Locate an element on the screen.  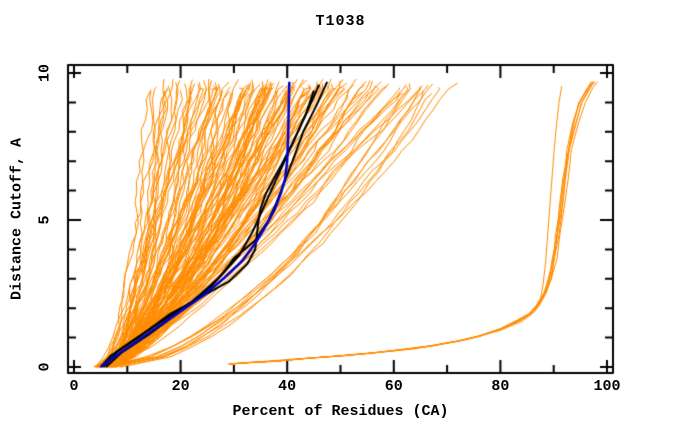
x-axis-label: Percent of Residues (CA) is located at coordinates (340, 411).